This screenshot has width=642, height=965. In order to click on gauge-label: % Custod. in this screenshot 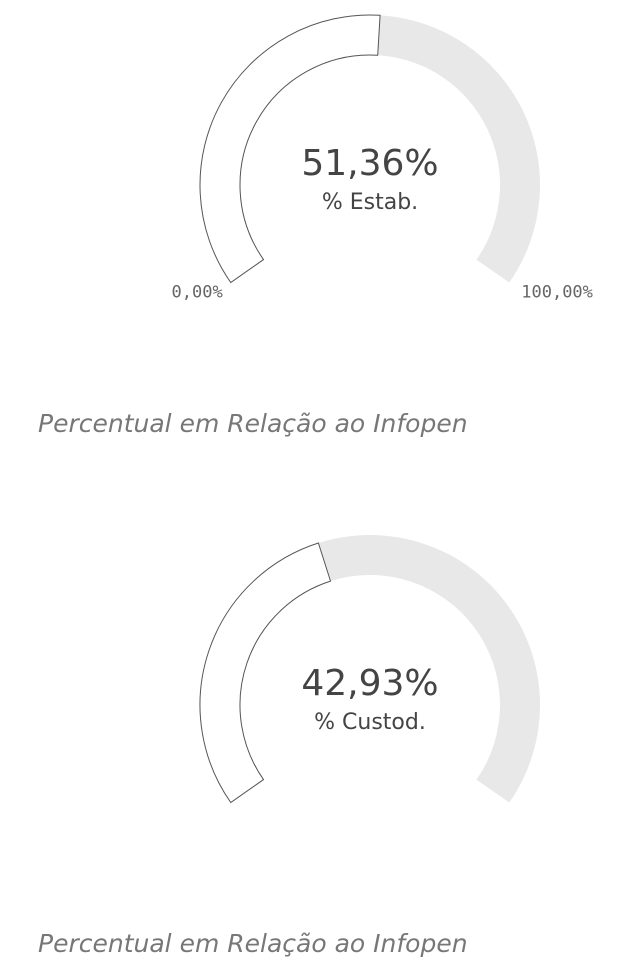, I will do `click(370, 722)`.